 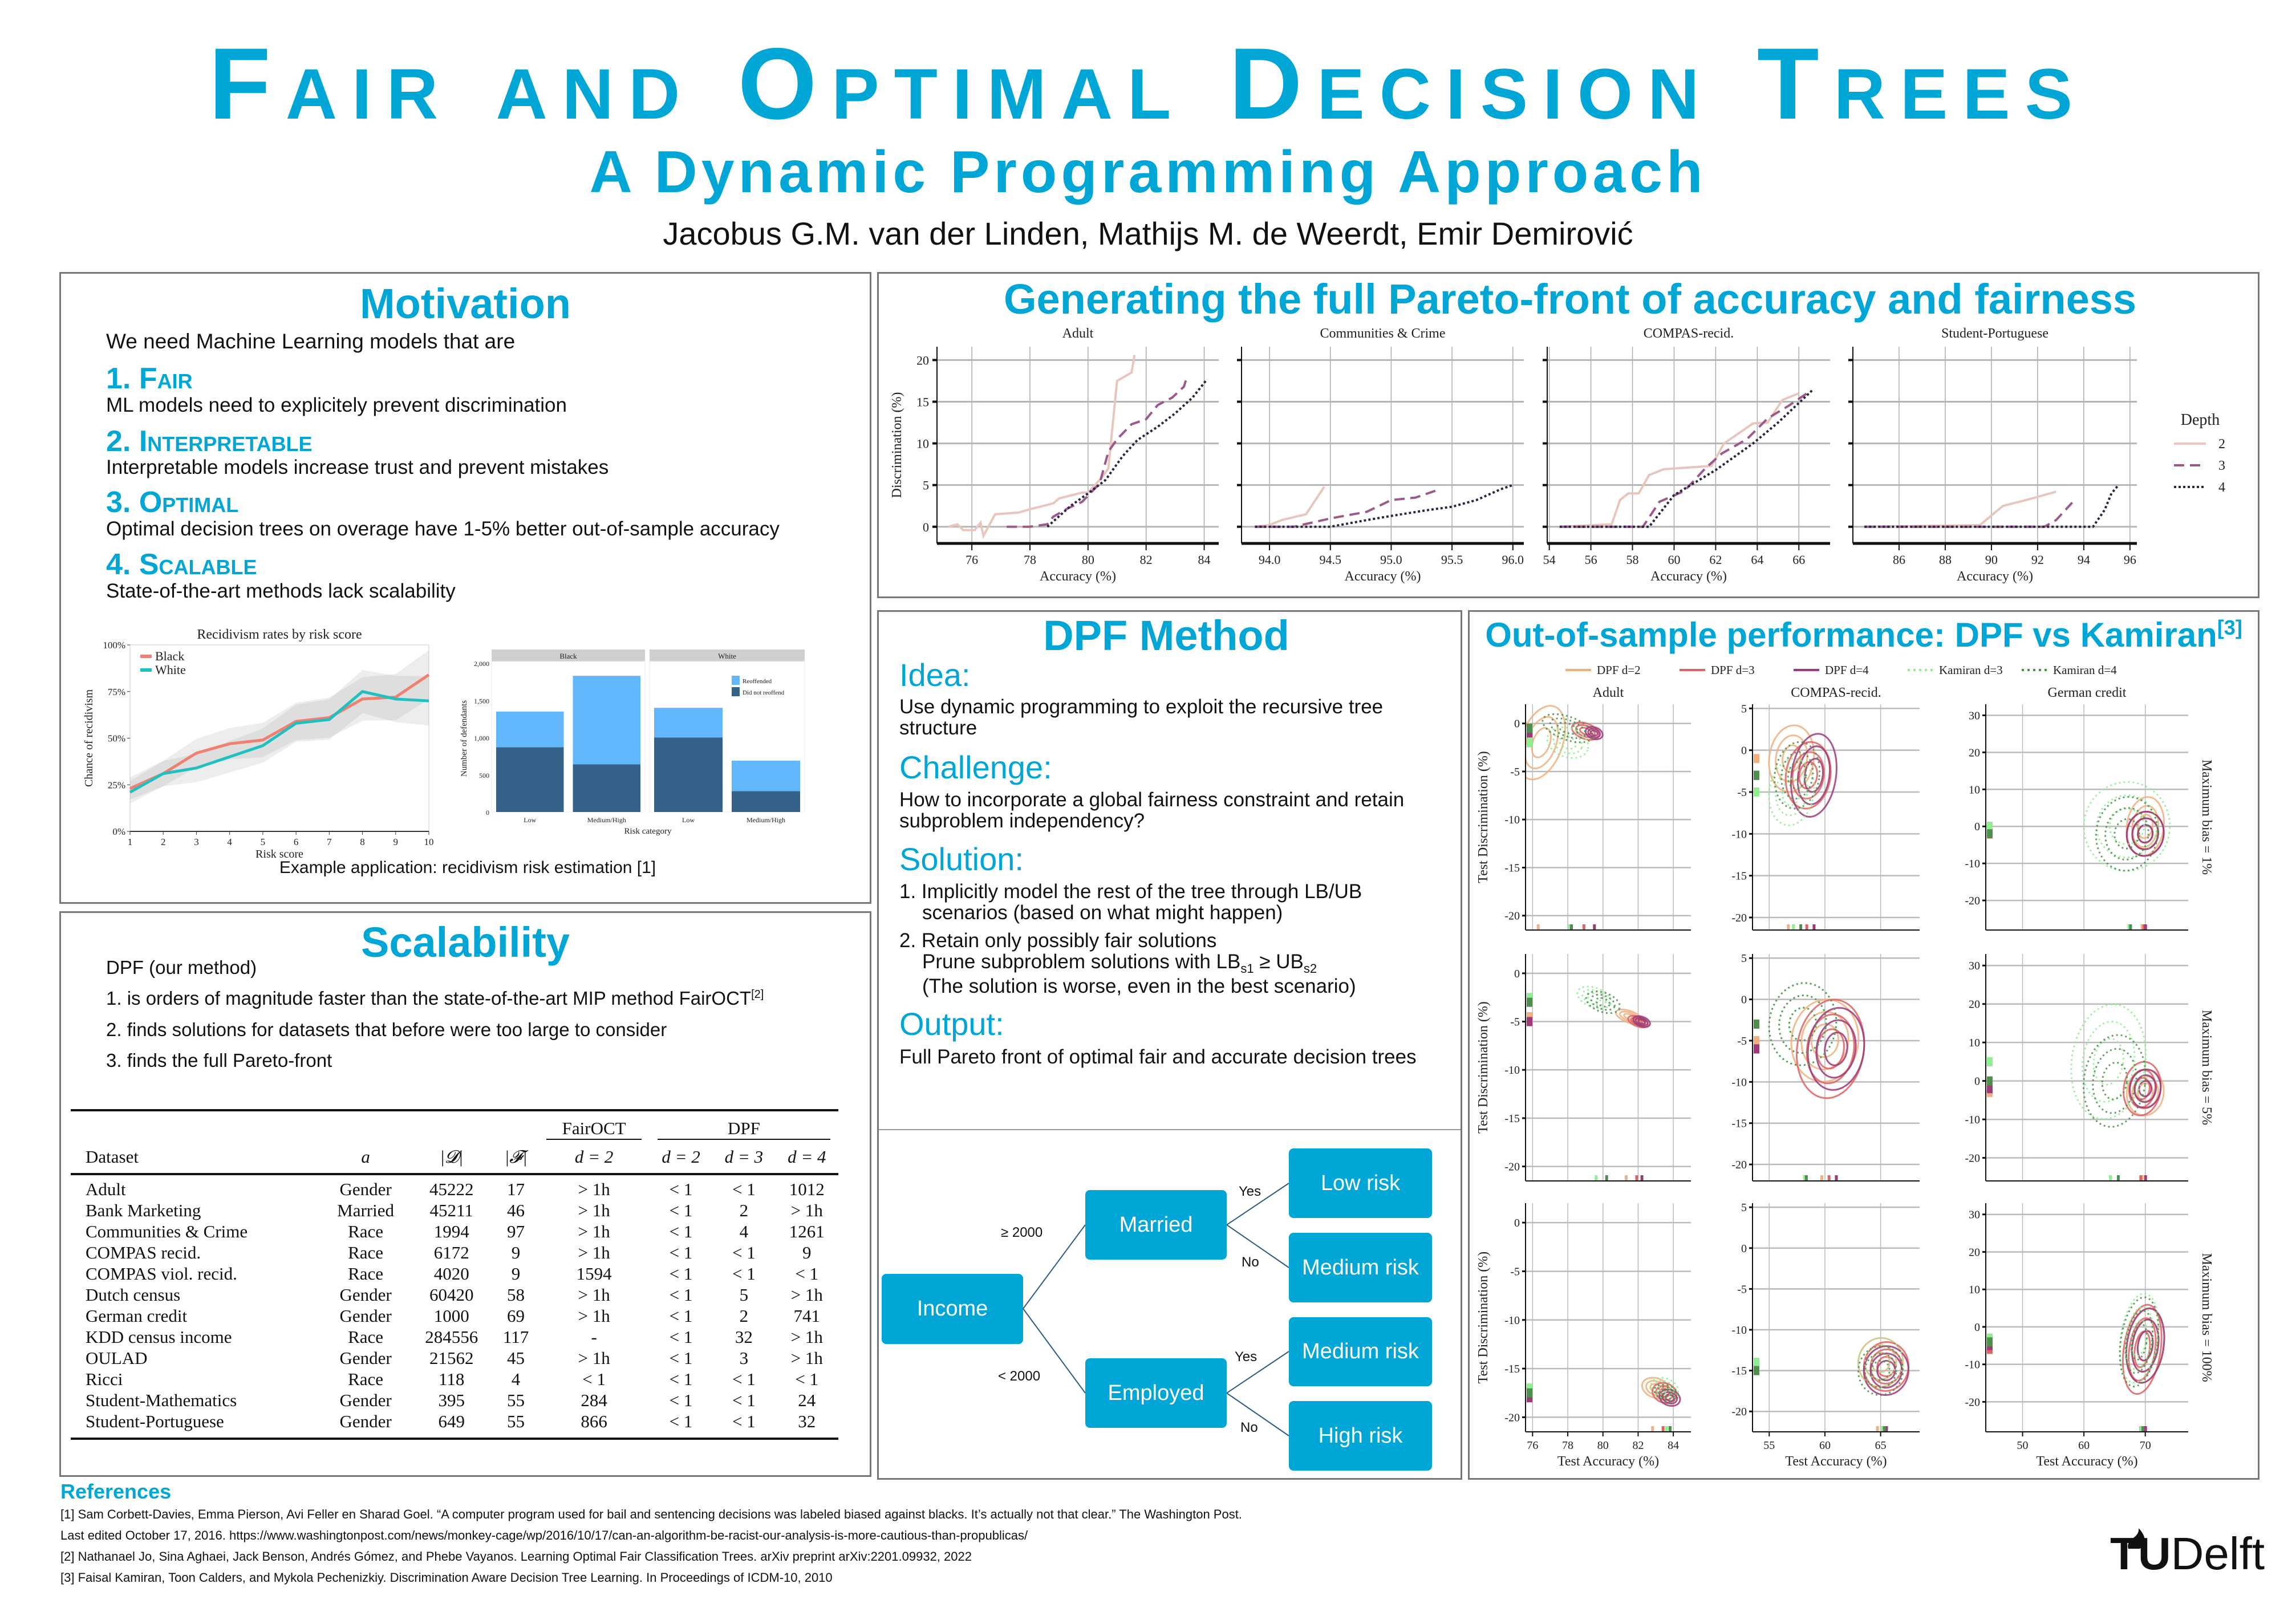 I want to click on legend-label: White, so click(x=171, y=670).